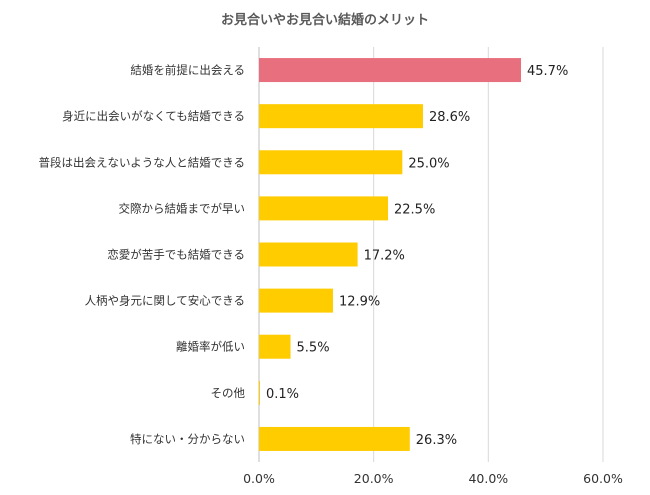 This screenshot has width=650, height=495. What do you see at coordinates (187, 70) in the screenshot?
I see `category-label: 結婚を前提に出会える` at bounding box center [187, 70].